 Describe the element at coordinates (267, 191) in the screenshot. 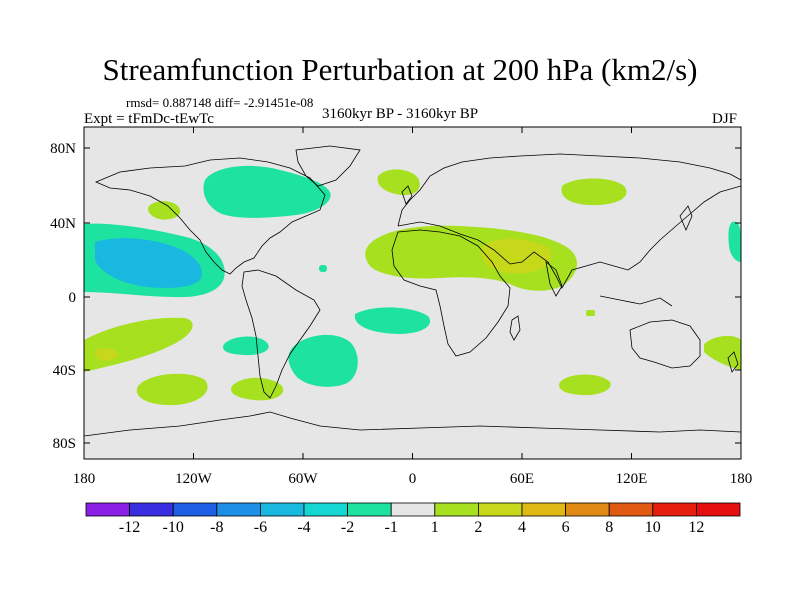

I see `contour-north-america` at that location.